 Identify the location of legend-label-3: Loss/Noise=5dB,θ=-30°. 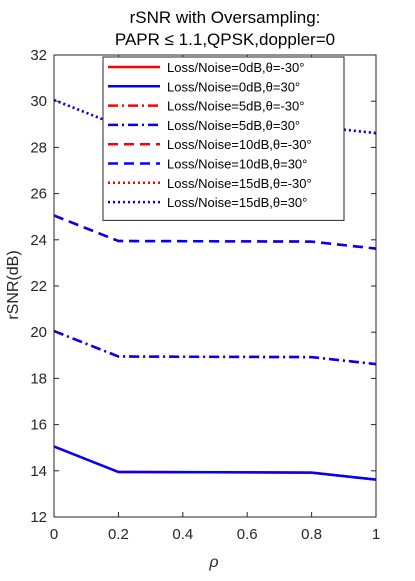
(235, 106).